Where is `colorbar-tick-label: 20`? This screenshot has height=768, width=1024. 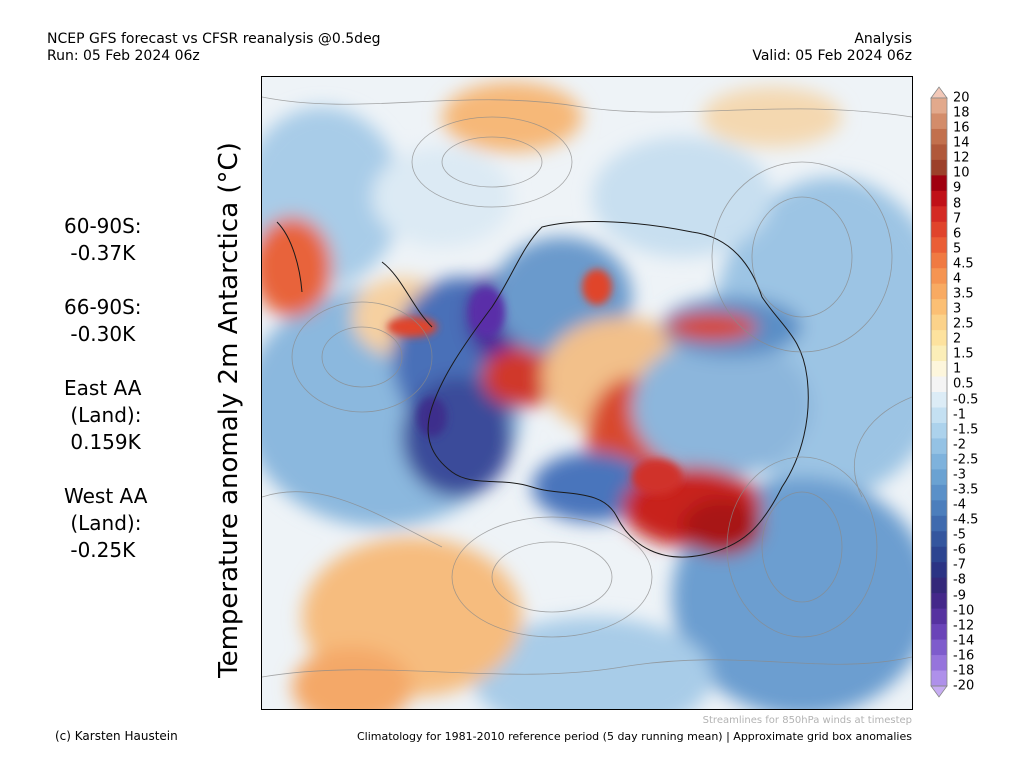
colorbar-tick-label: 20 is located at coordinates (961, 98).